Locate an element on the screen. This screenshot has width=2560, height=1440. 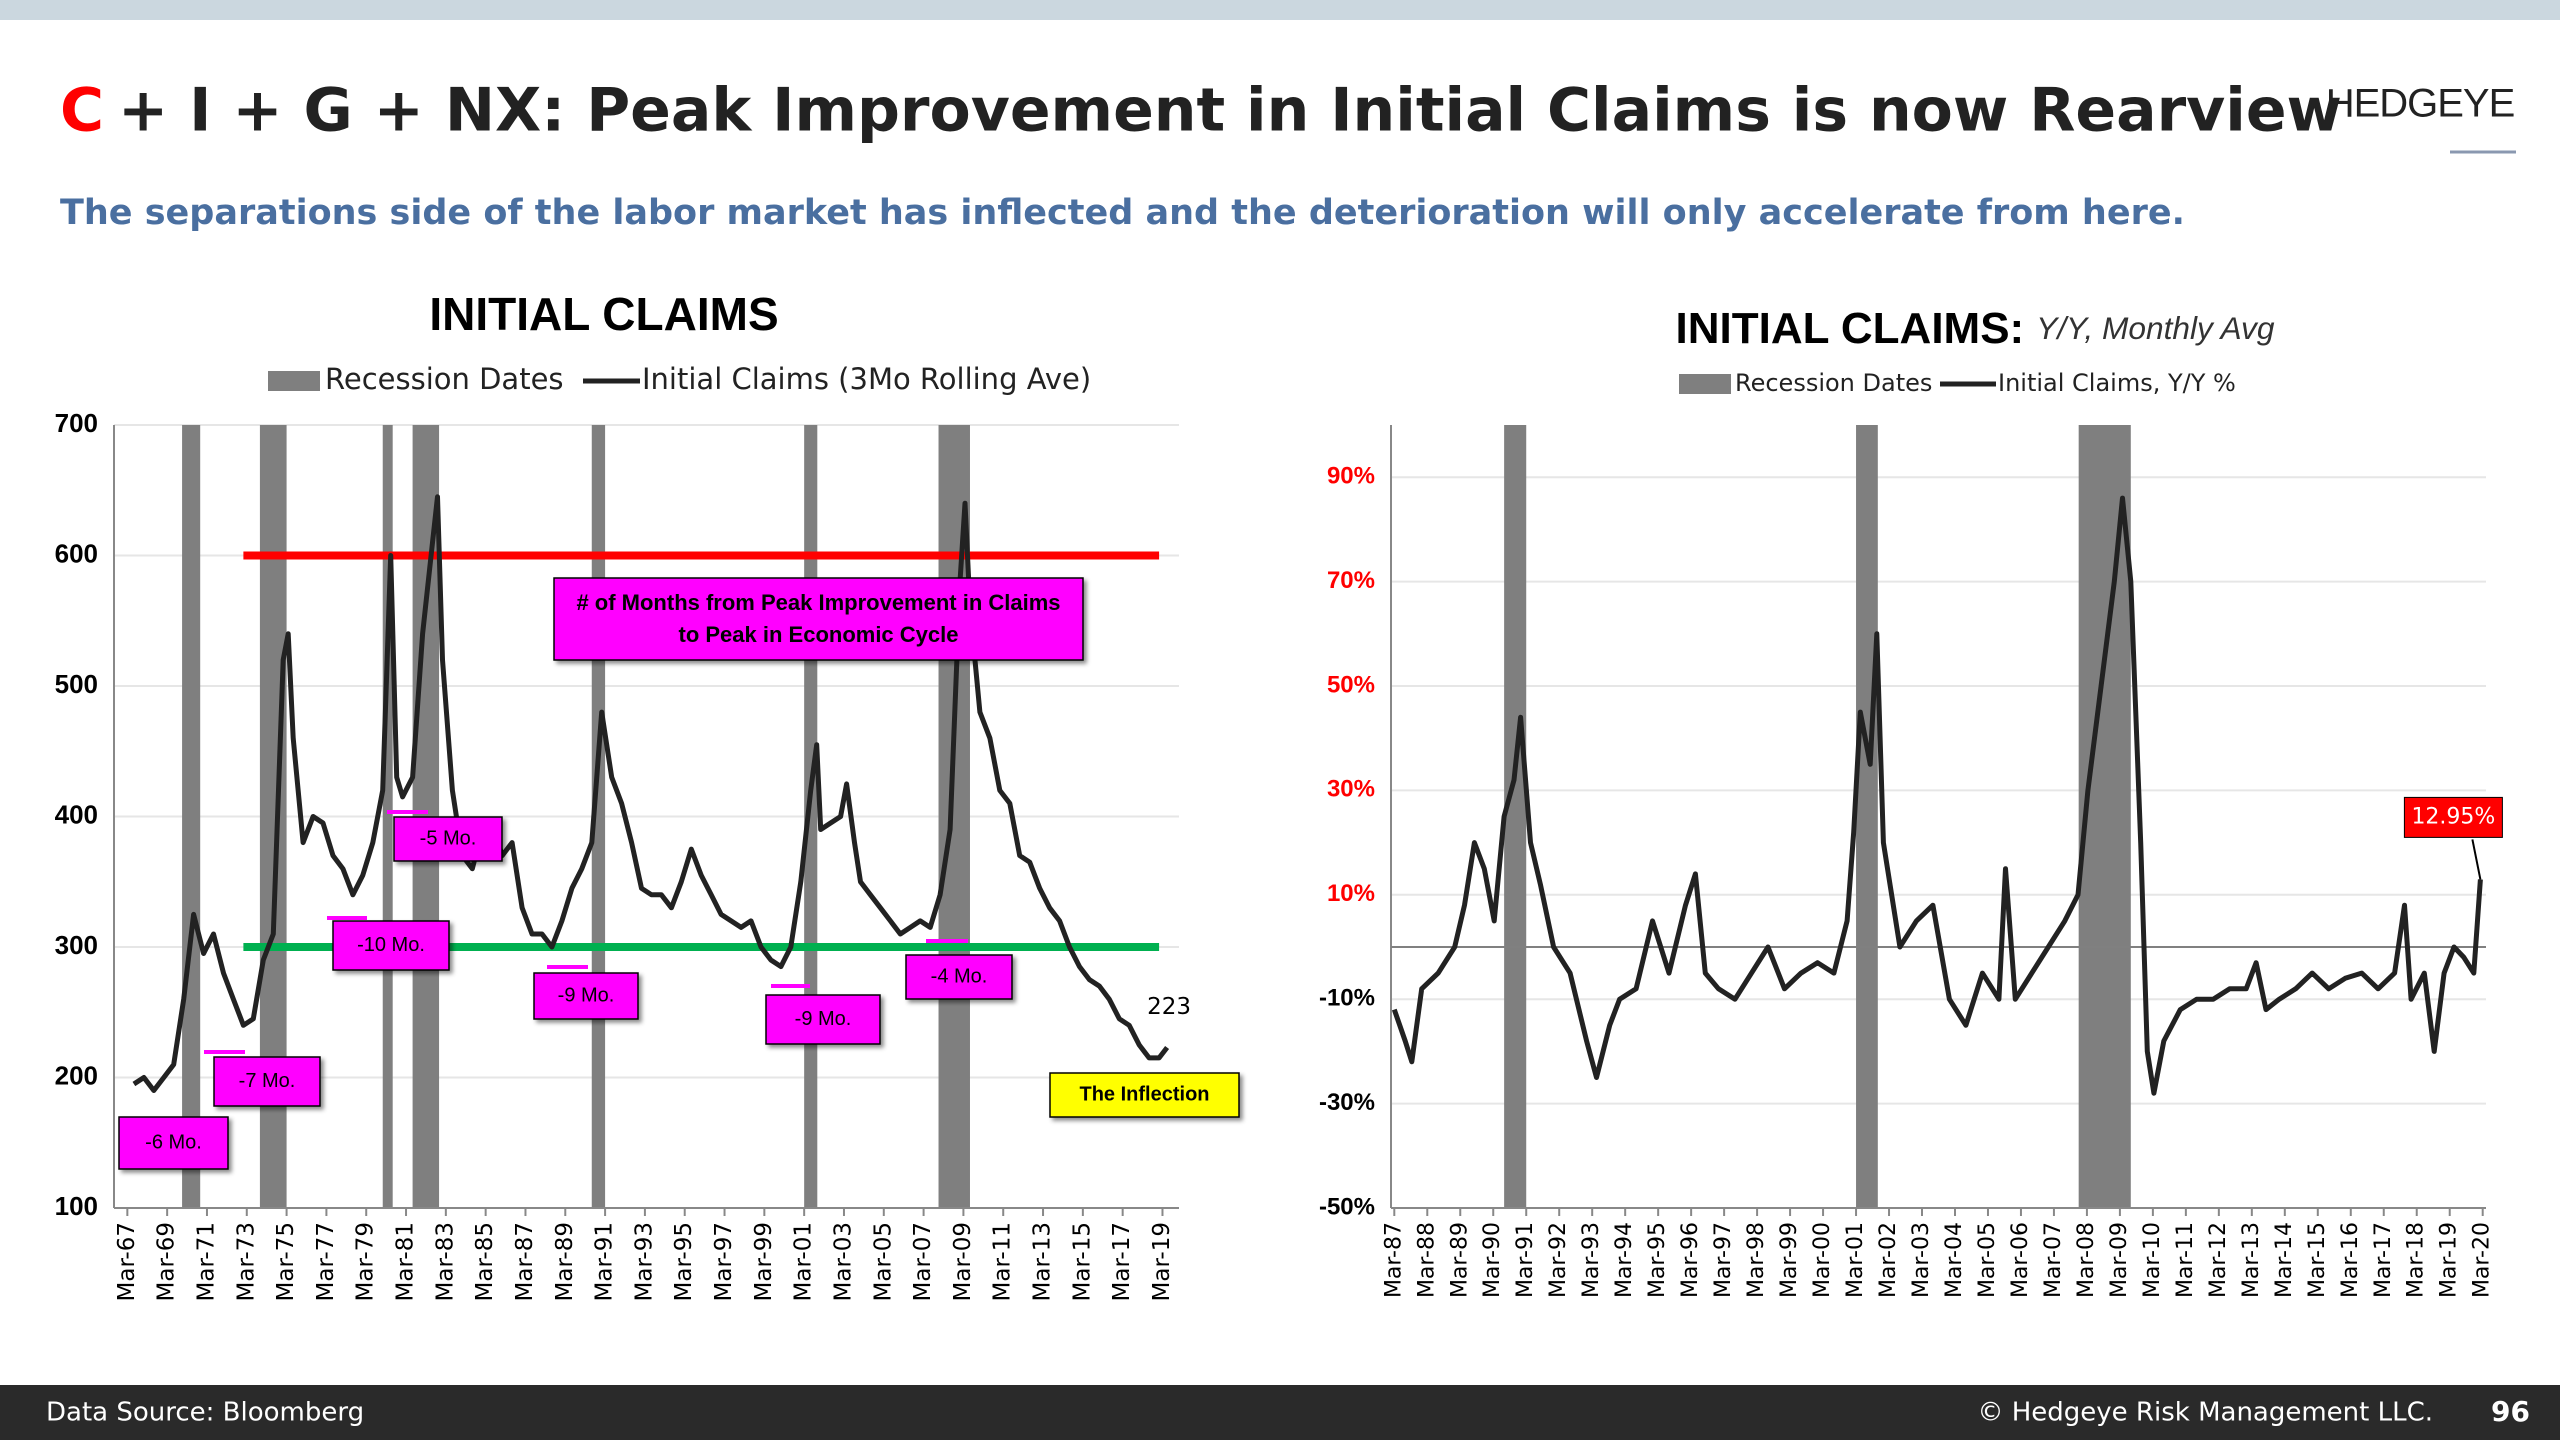
x-tick-label: Mar-91 is located at coordinates (605, 1262).